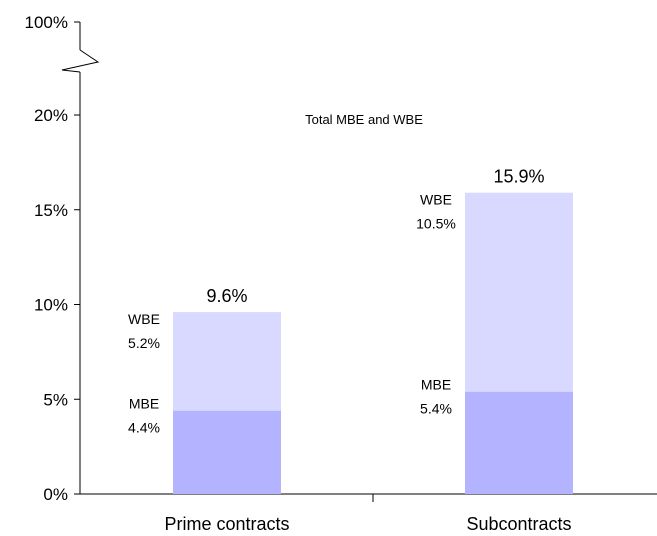 This screenshot has height=536, width=657. Describe the element at coordinates (226, 296) in the screenshot. I see `total-value-label: 9.6%` at that location.